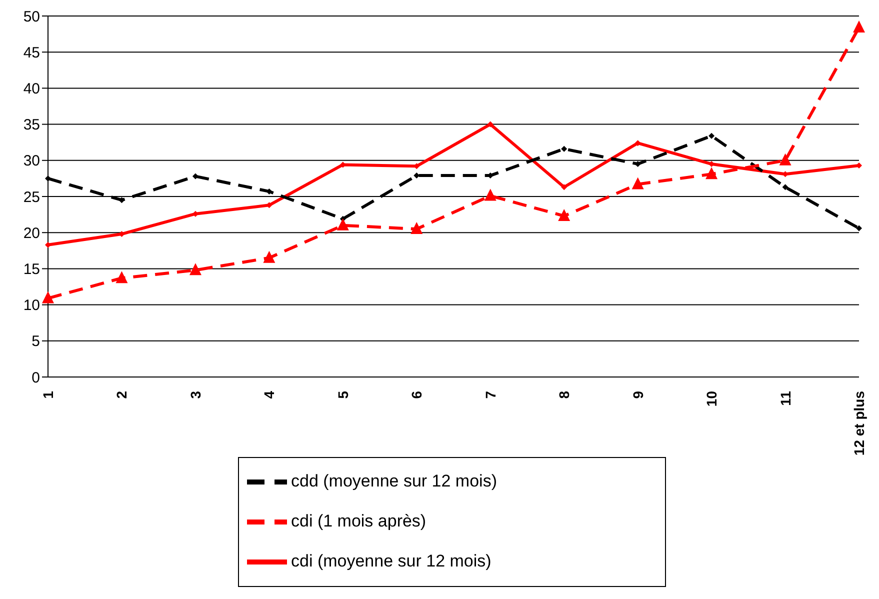 The height and width of the screenshot is (599, 879). What do you see at coordinates (785, 398) in the screenshot?
I see `x-tick-label: 11` at bounding box center [785, 398].